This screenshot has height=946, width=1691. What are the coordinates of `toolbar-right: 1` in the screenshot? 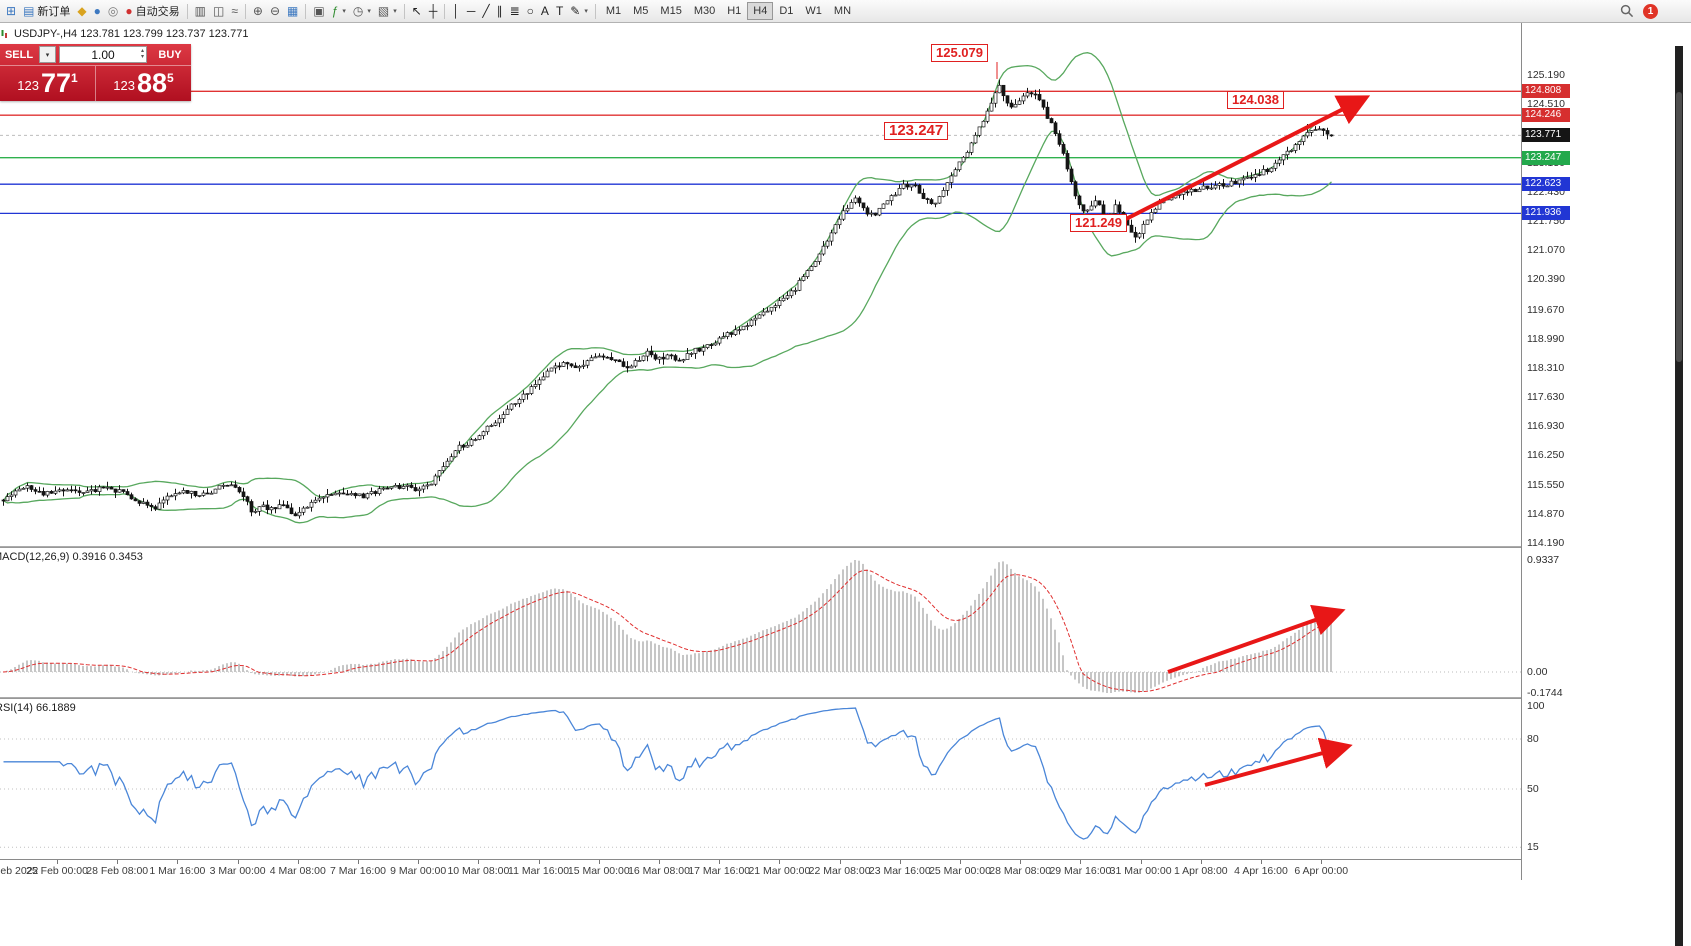 It's located at (1654, 11).